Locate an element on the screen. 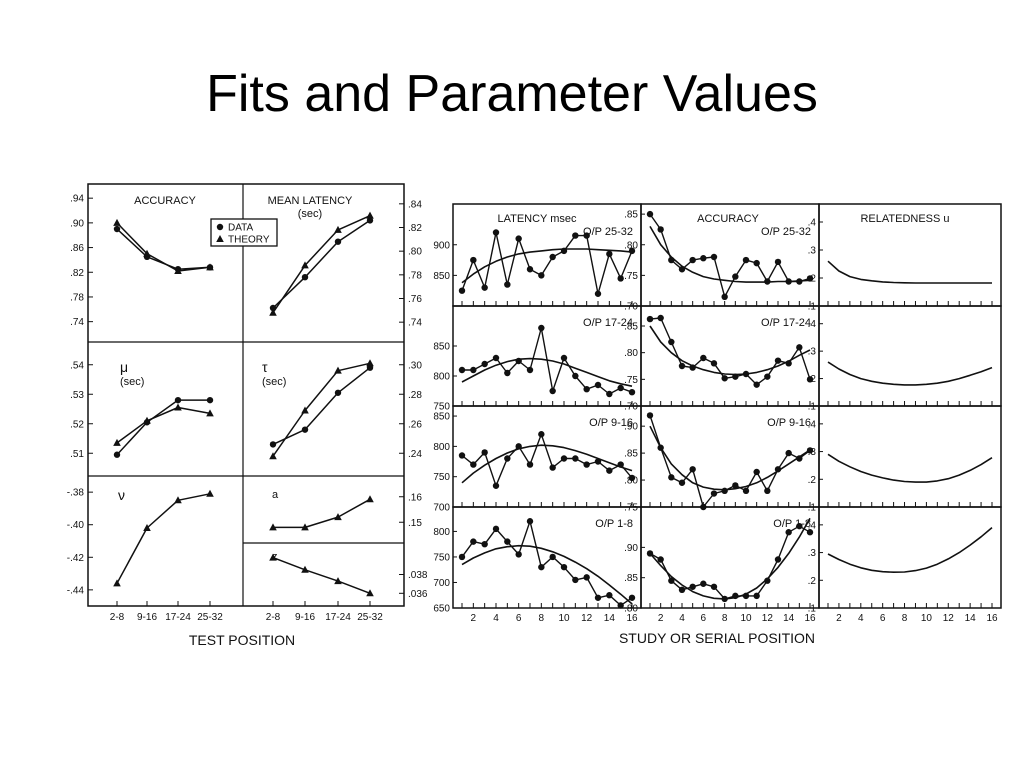  x-tick-label: 6 is located at coordinates (519, 618).